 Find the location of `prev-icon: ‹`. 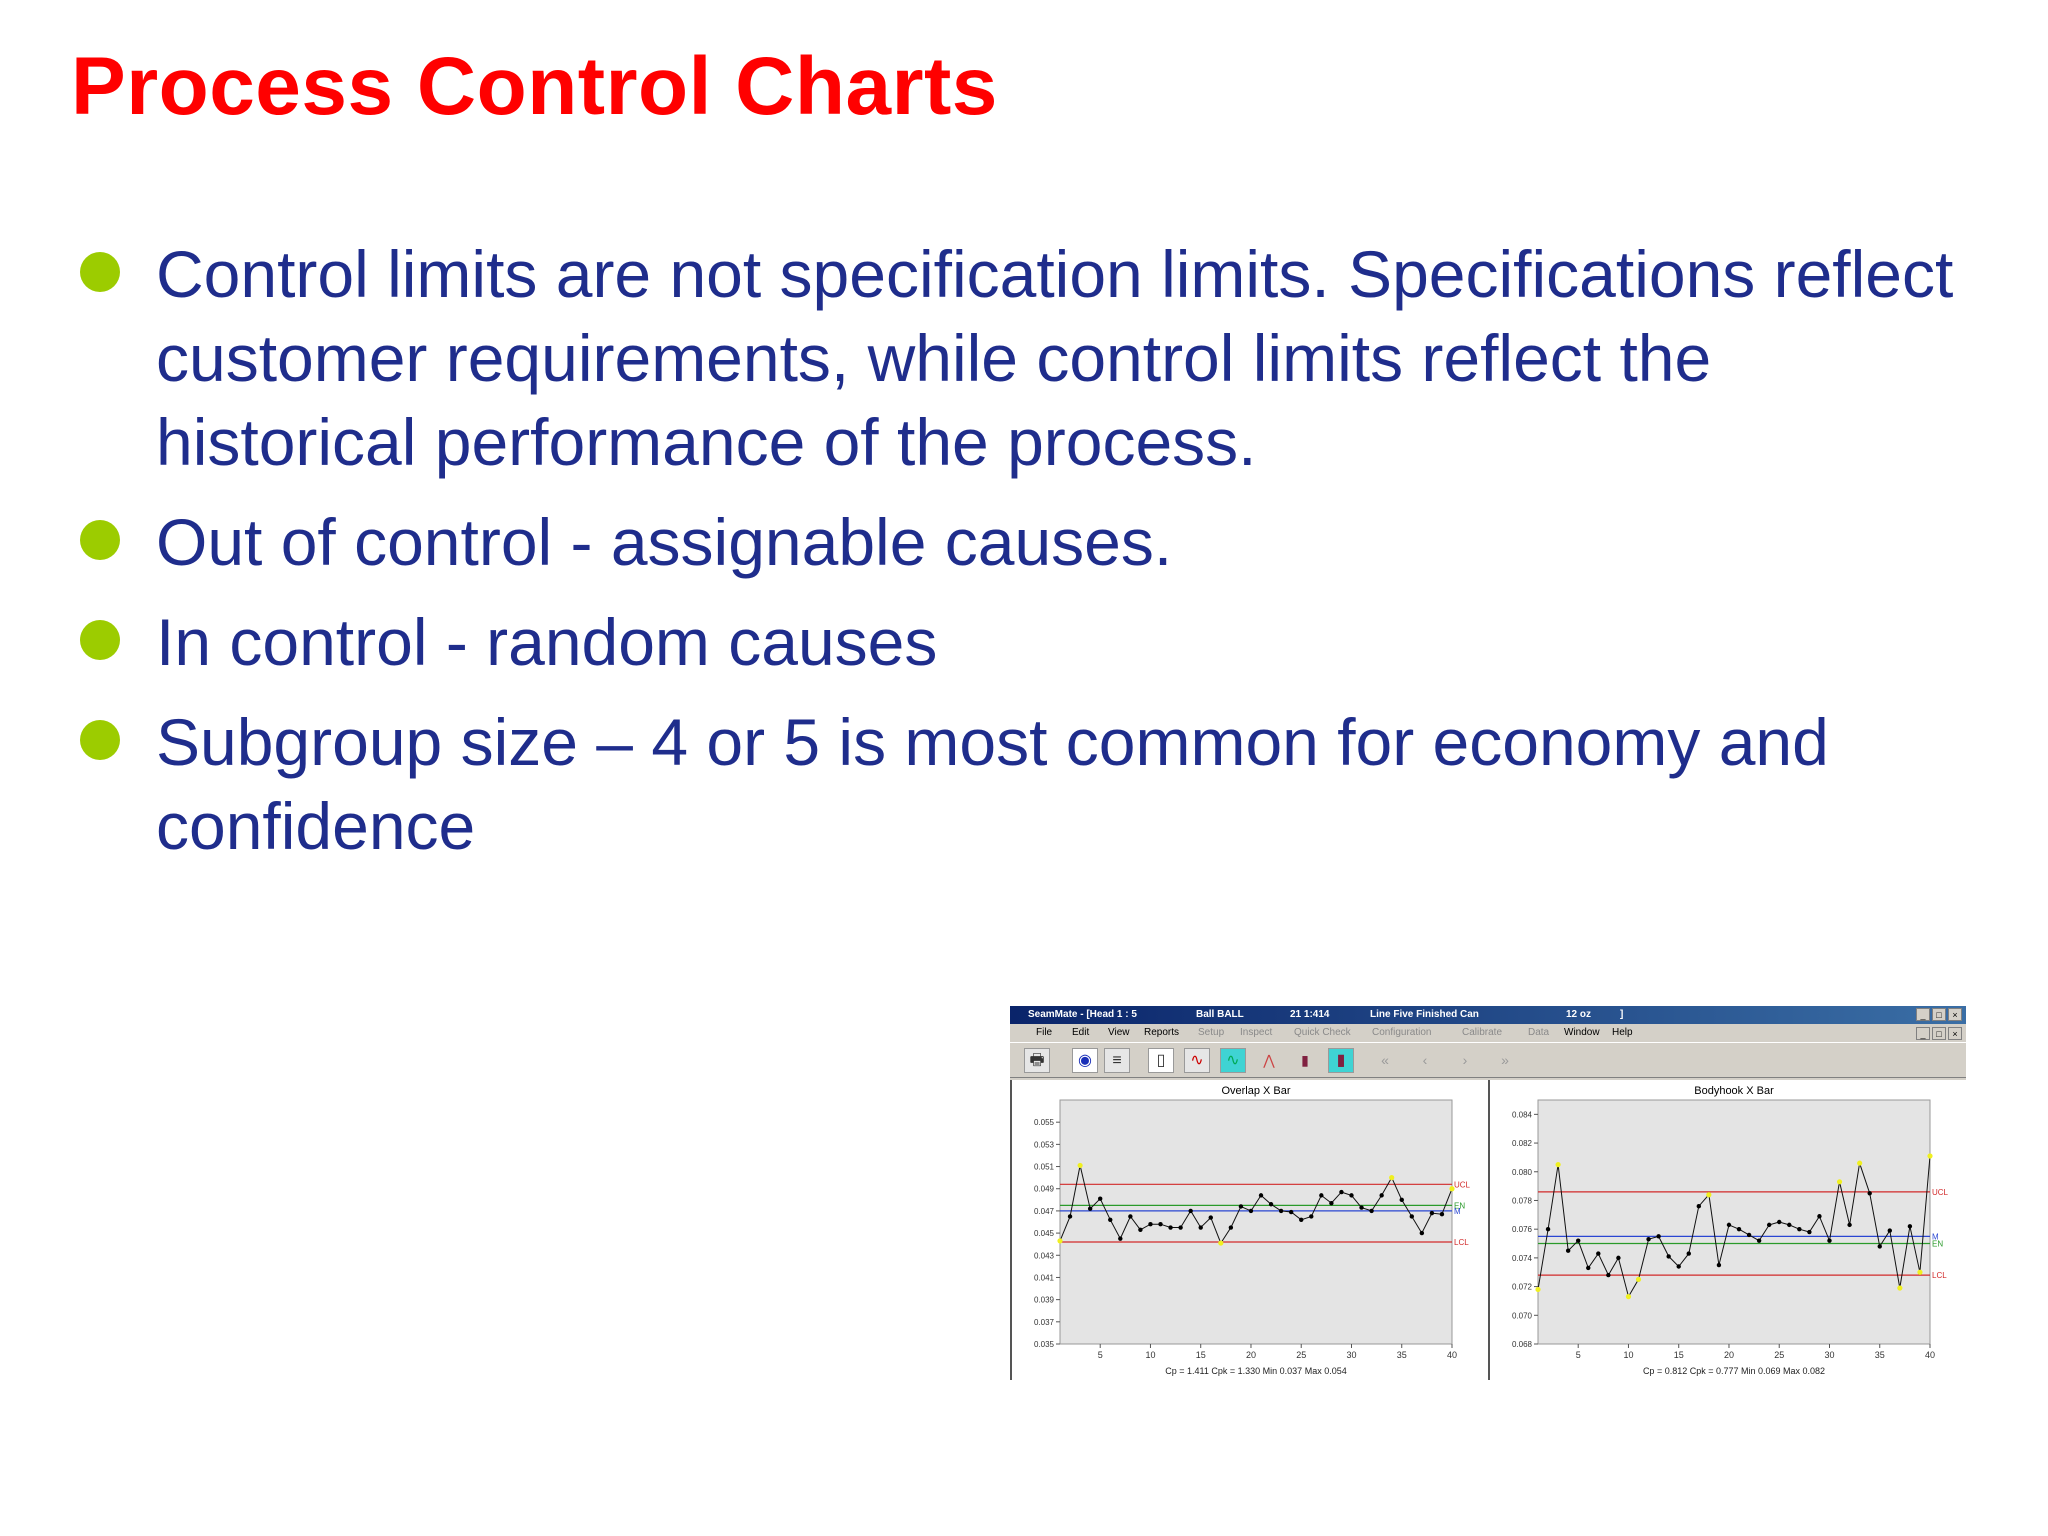

prev-icon: ‹ is located at coordinates (1425, 1060).